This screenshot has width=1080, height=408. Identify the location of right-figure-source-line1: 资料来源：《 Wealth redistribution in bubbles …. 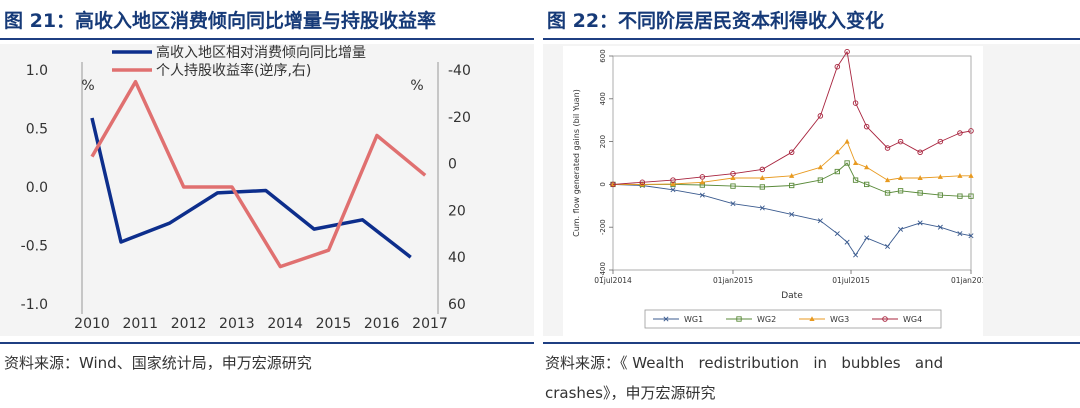
(744, 363).